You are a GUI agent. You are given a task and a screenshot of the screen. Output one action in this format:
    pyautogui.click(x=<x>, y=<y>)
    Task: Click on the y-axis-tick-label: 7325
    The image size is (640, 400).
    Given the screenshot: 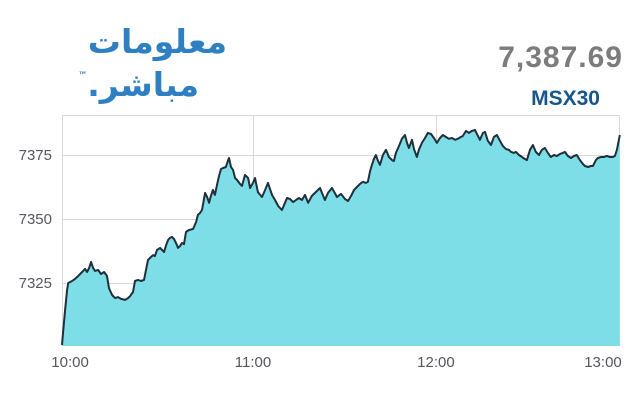 What is the action you would take?
    pyautogui.click(x=35, y=283)
    